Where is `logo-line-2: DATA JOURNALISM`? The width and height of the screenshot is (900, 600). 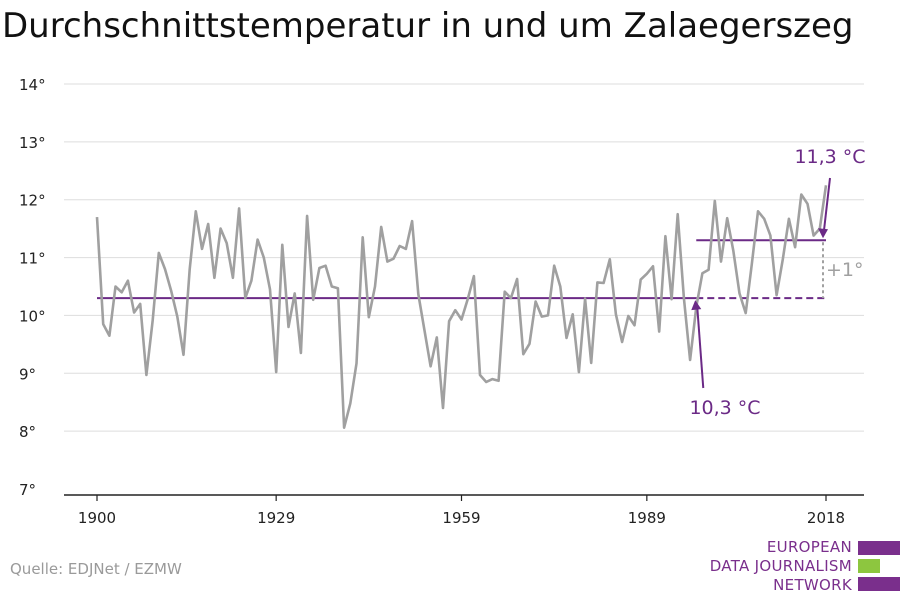
logo-line-2: DATA JOURNALISM is located at coordinates (780, 566).